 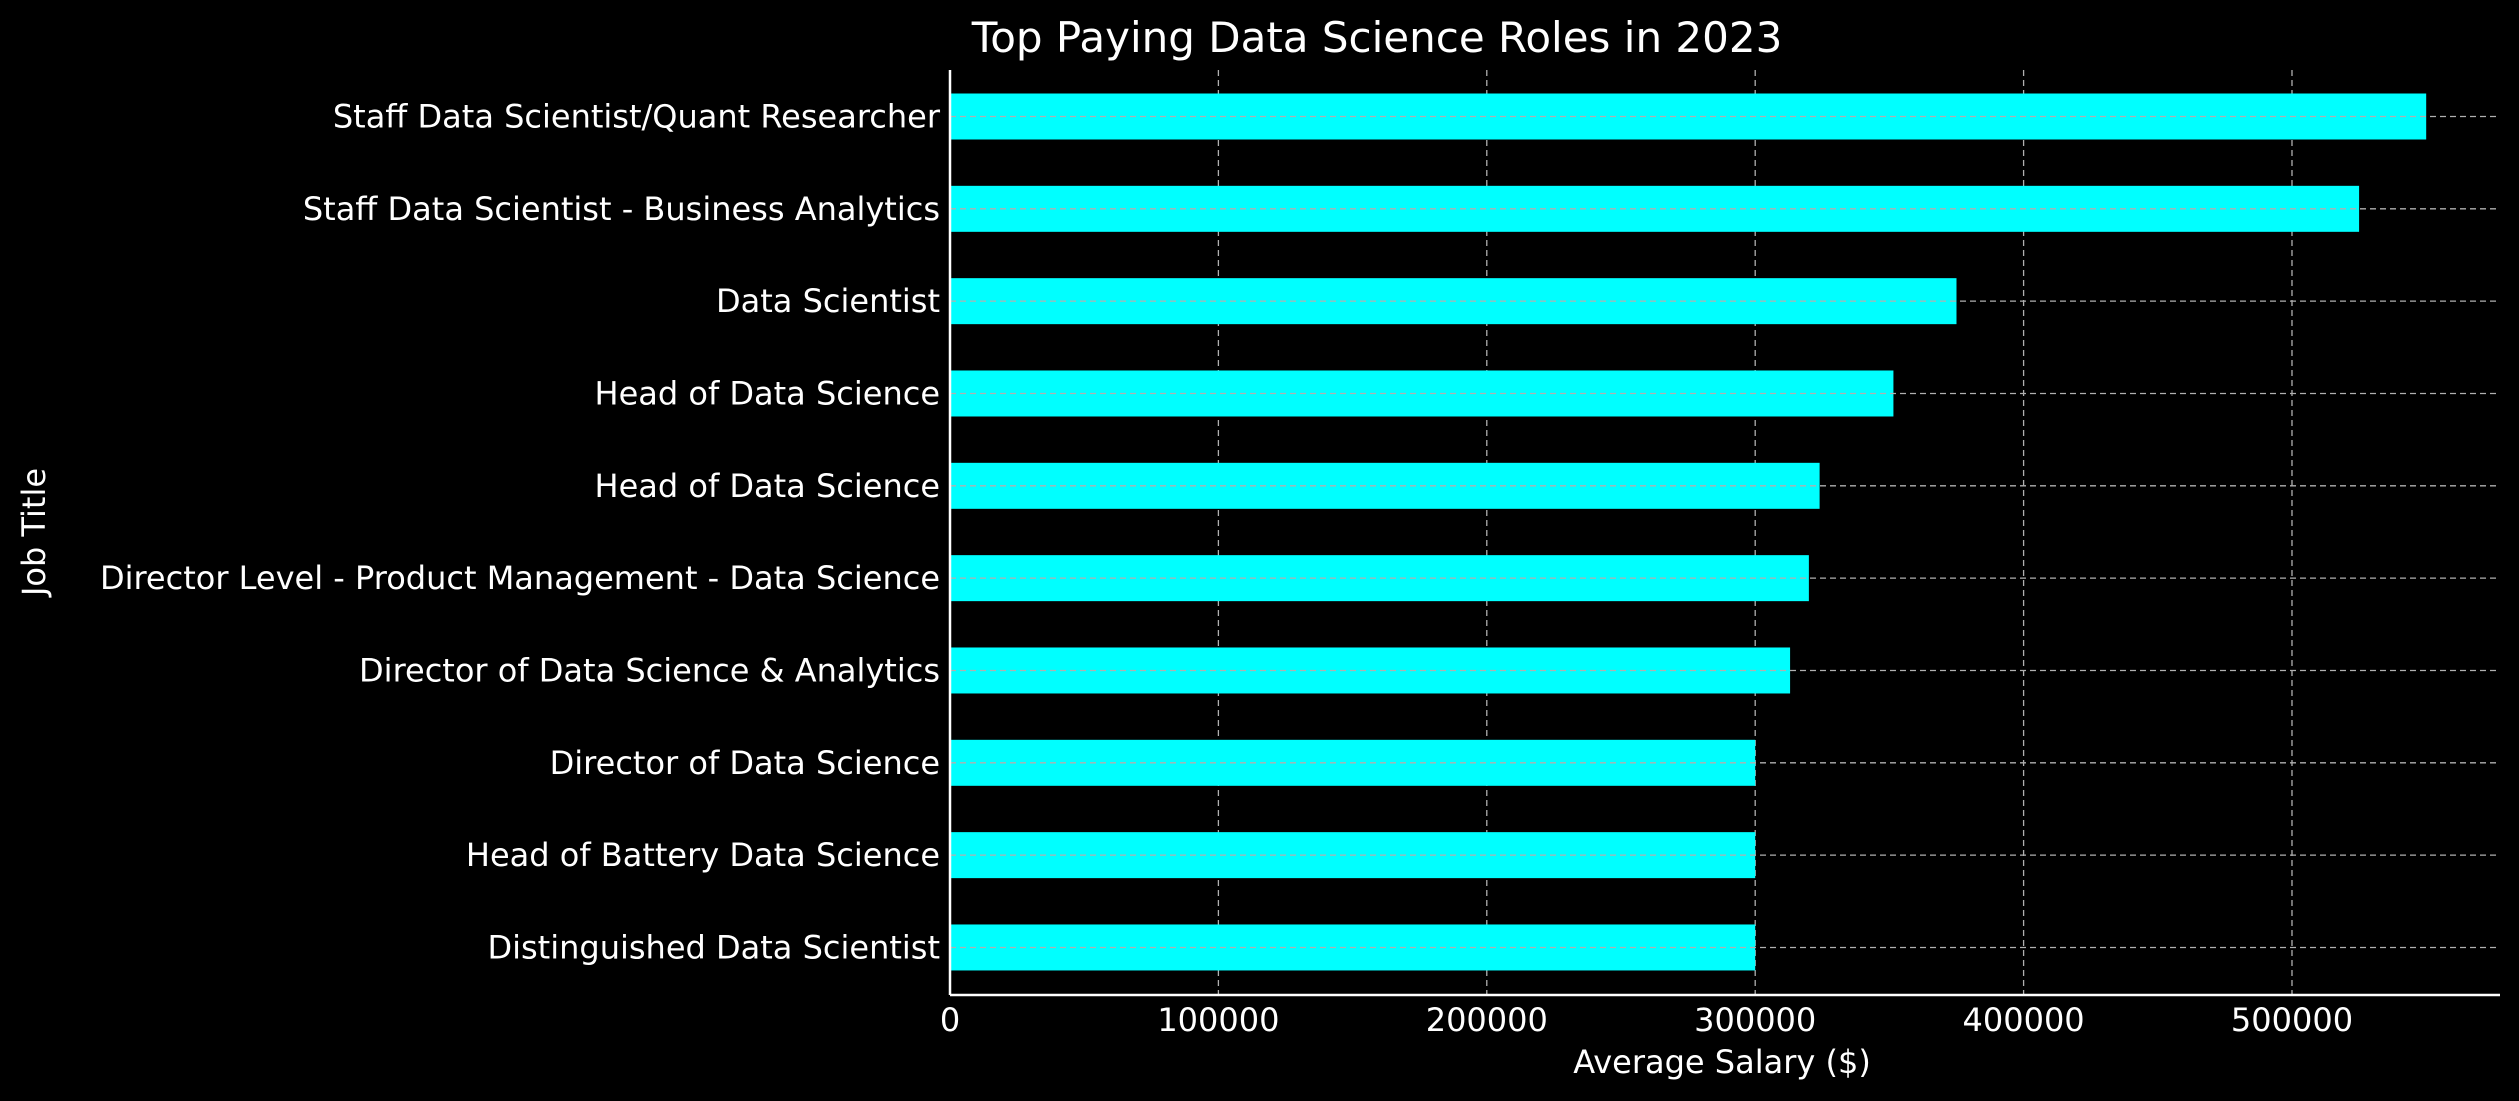 I want to click on y-tick-label: Director of Data Science & Analytics, so click(x=649, y=670).